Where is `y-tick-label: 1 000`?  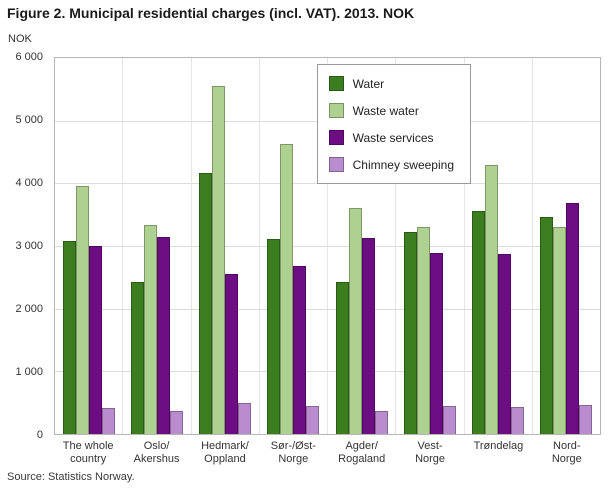
y-tick-label: 1 000 is located at coordinates (29, 372).